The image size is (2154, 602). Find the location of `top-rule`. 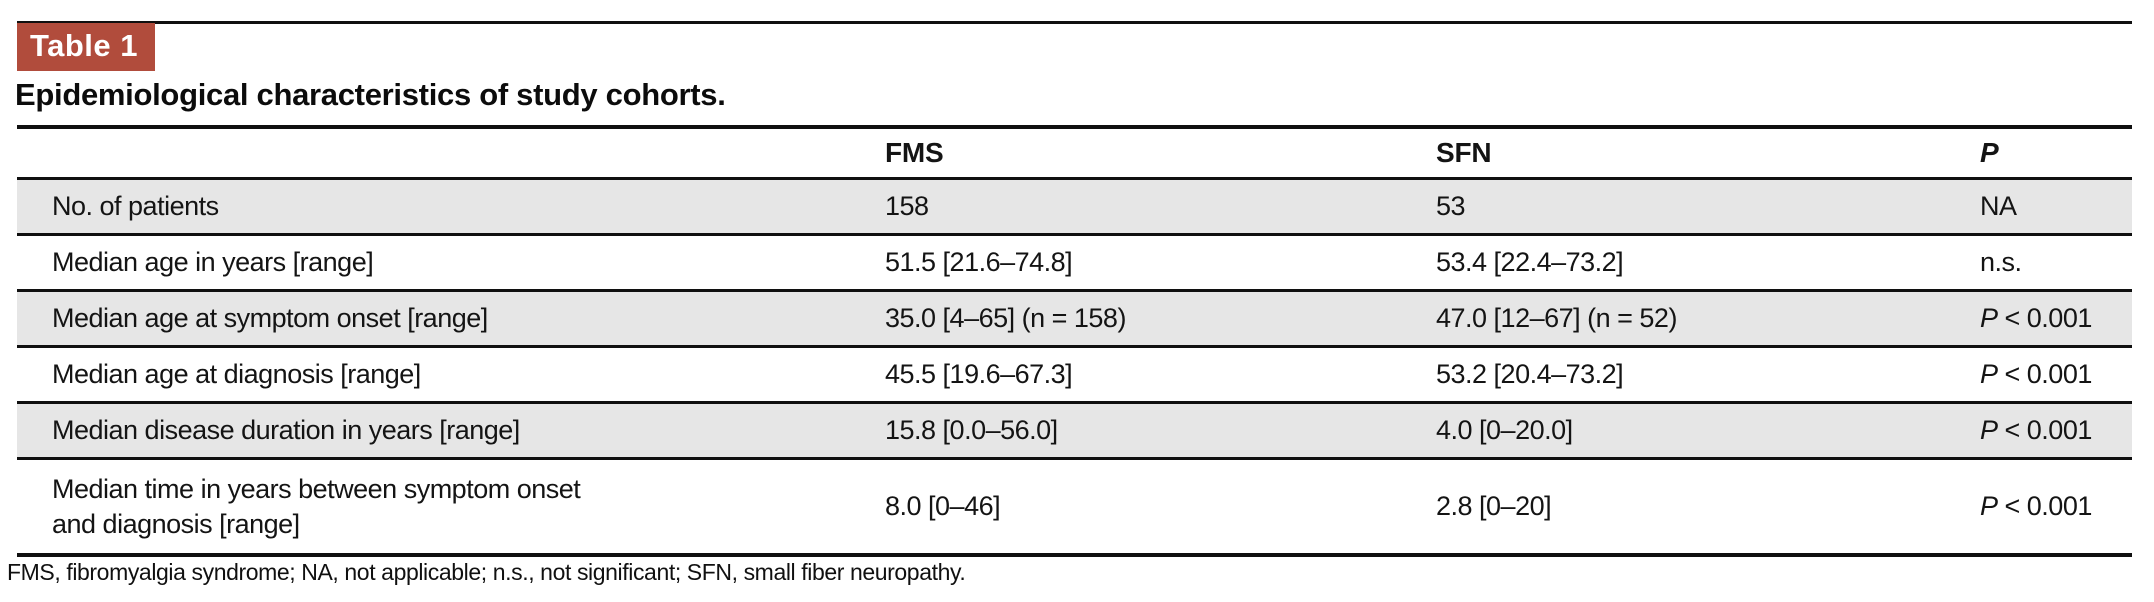

top-rule is located at coordinates (1074, 22).